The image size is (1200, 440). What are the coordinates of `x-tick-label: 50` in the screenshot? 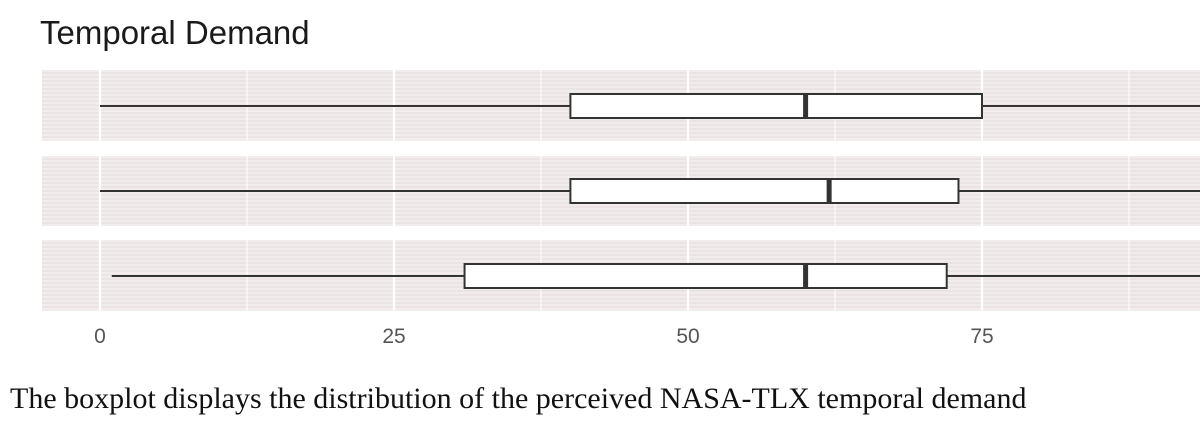 It's located at (687, 336).